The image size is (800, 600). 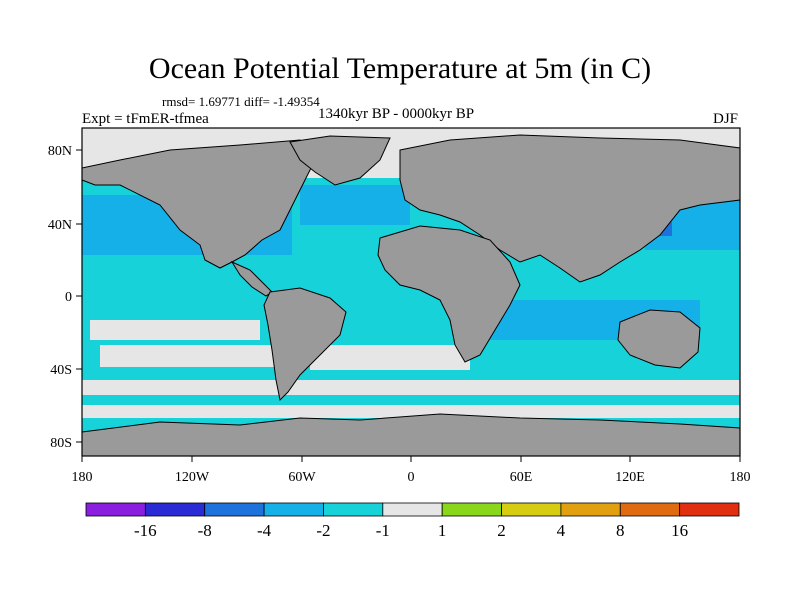 What do you see at coordinates (145, 119) in the screenshot?
I see `experiment-label: Expt = tFmER-tfmea` at bounding box center [145, 119].